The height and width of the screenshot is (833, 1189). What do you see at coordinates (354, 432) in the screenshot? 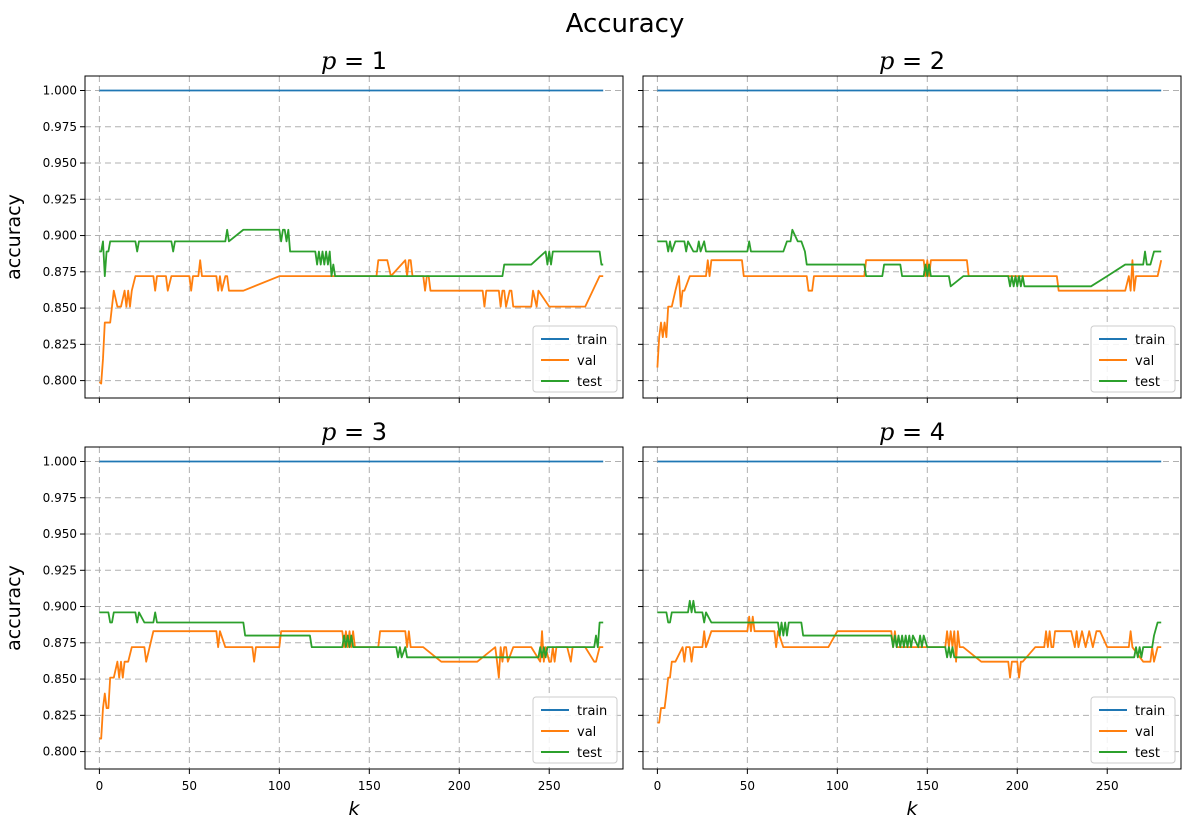
I see `subplot-title: p = 3` at bounding box center [354, 432].